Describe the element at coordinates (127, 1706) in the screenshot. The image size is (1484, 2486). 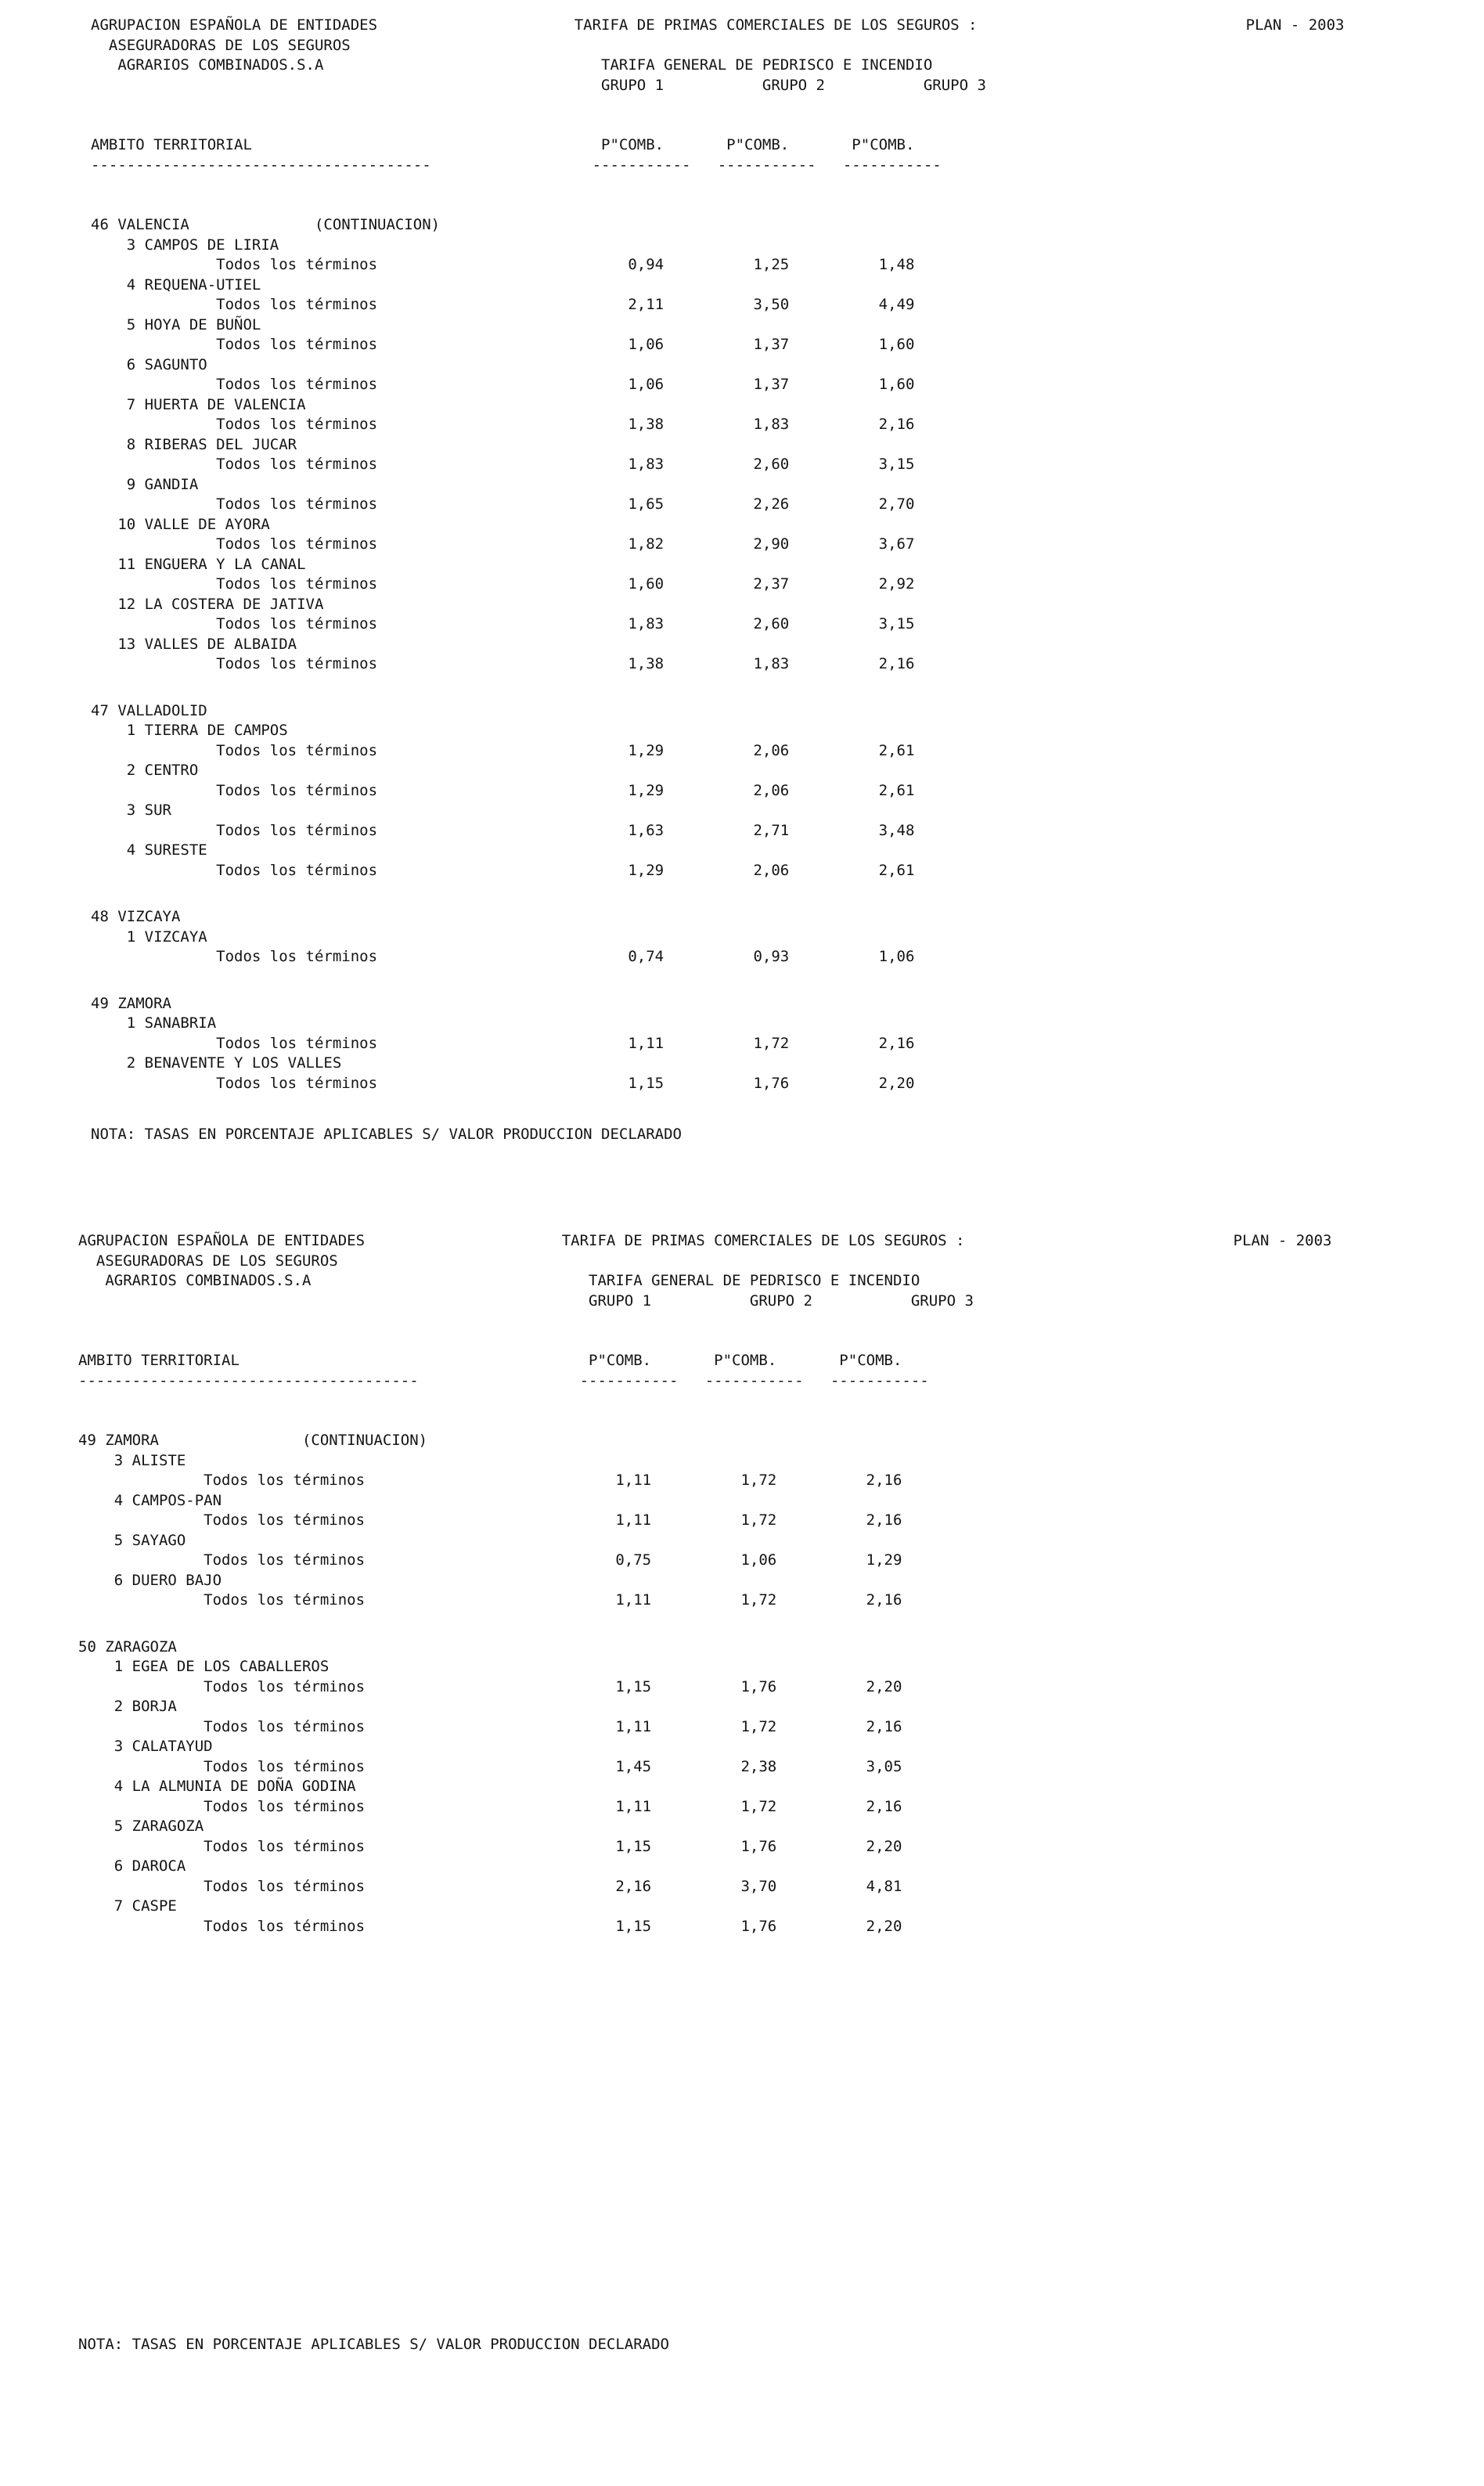
I see `zone-row: 2 BORJA` at that location.